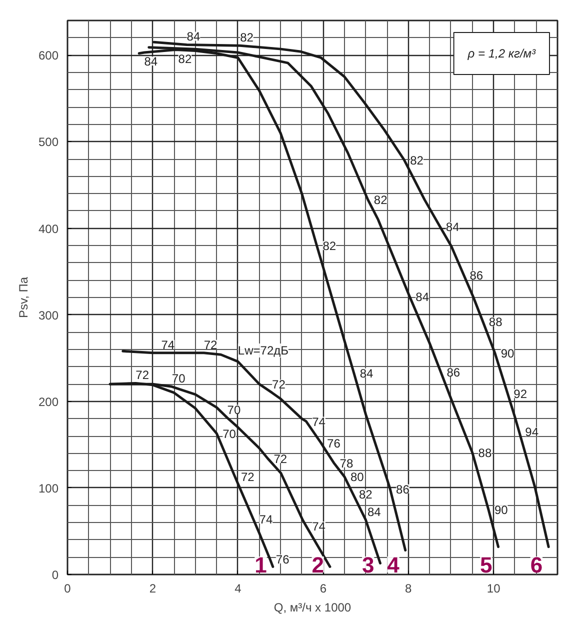 The image size is (565, 629). Describe the element at coordinates (48, 401) in the screenshot. I see `y-tick-label: 200` at that location.